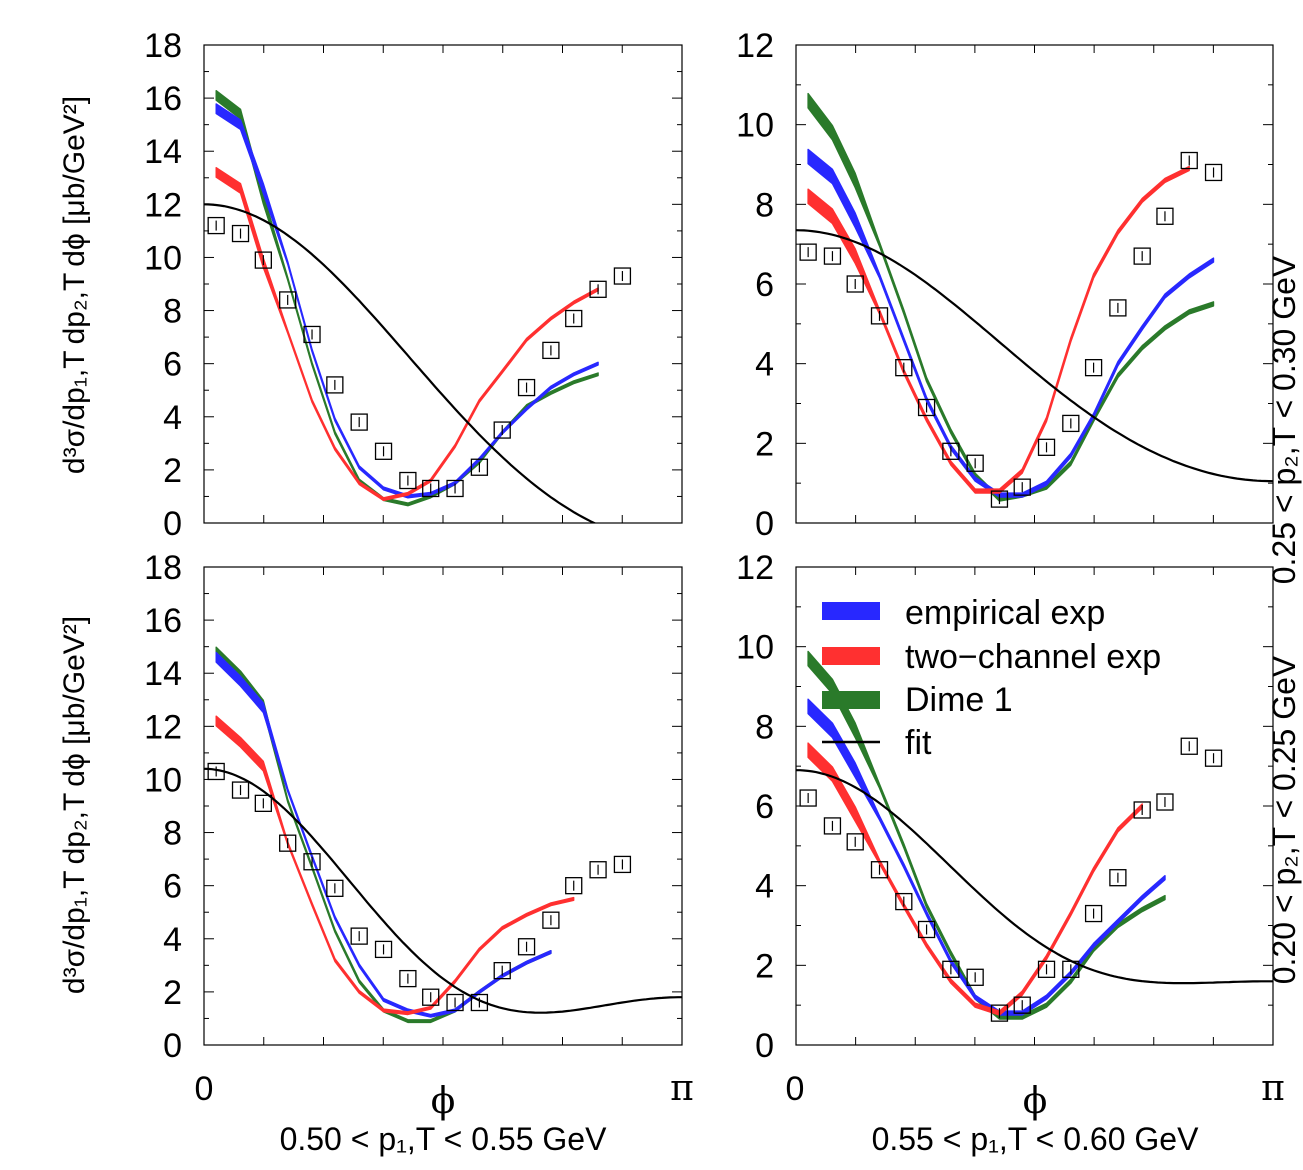 The width and height of the screenshot is (1303, 1170). I want to click on legend: empirical exp two−channel exp Dime 1 fit, so click(991, 678).